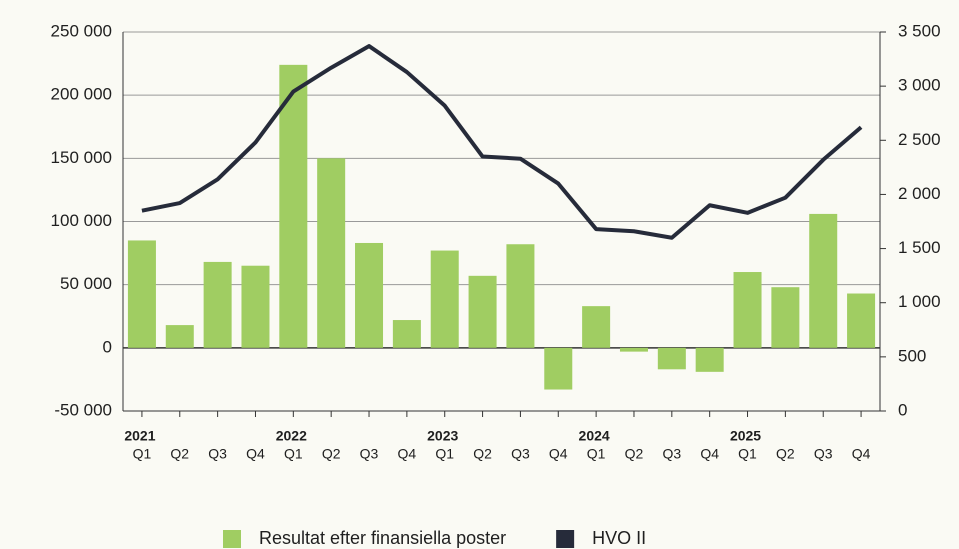  I want to click on y-tick-label: 250 000, so click(81, 30).